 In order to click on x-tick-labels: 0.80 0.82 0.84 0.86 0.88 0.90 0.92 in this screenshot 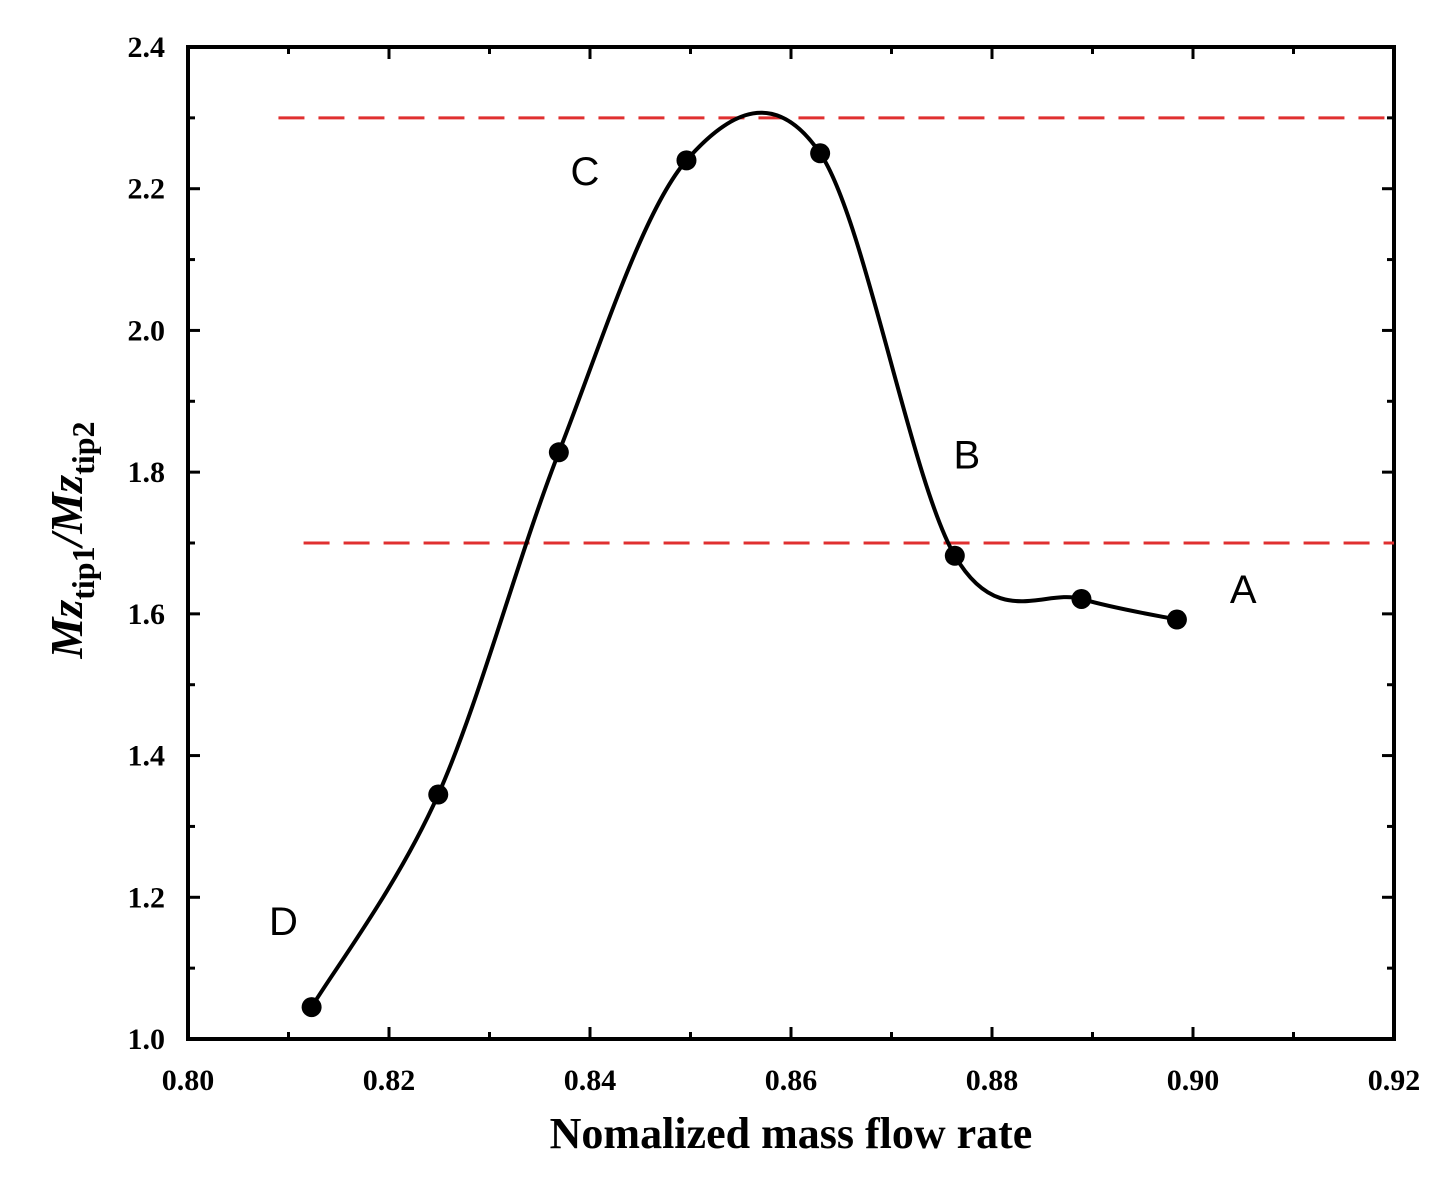, I will do `click(791, 1080)`.